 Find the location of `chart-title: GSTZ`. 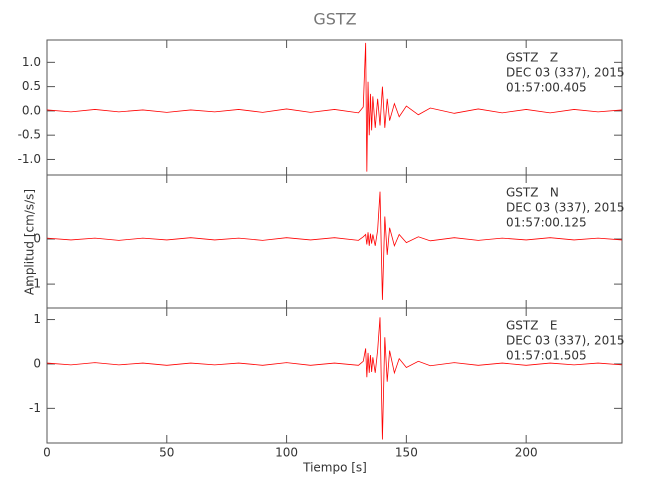

chart-title: GSTZ is located at coordinates (334, 19).